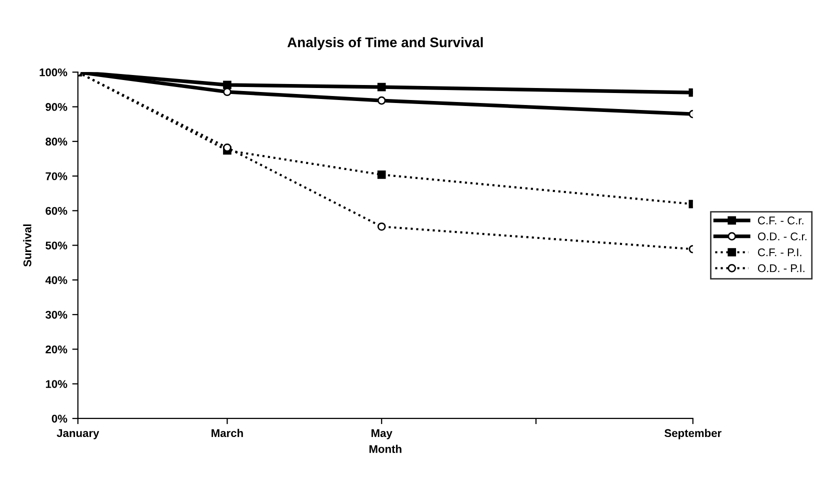 The width and height of the screenshot is (820, 481). I want to click on y-tick-label: 40%, so click(56, 280).